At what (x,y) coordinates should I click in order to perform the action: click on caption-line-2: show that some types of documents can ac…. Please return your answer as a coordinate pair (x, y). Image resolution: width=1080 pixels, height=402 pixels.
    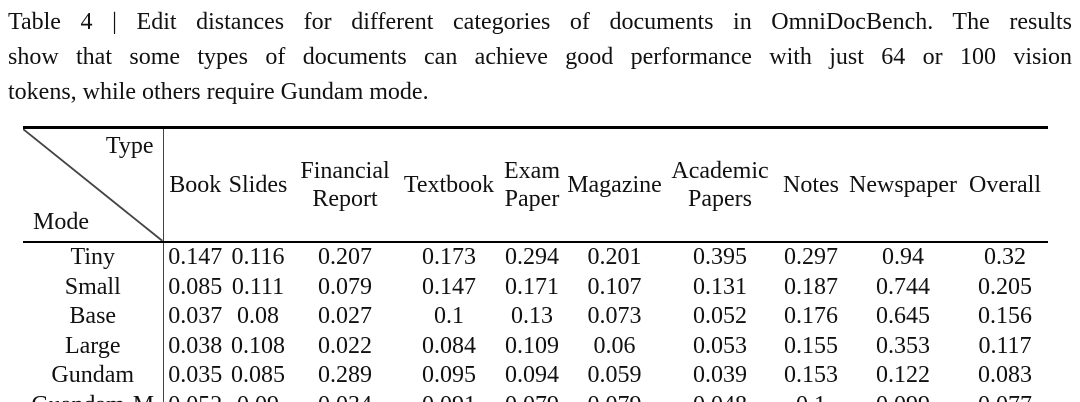
    Looking at the image, I should click on (540, 57).